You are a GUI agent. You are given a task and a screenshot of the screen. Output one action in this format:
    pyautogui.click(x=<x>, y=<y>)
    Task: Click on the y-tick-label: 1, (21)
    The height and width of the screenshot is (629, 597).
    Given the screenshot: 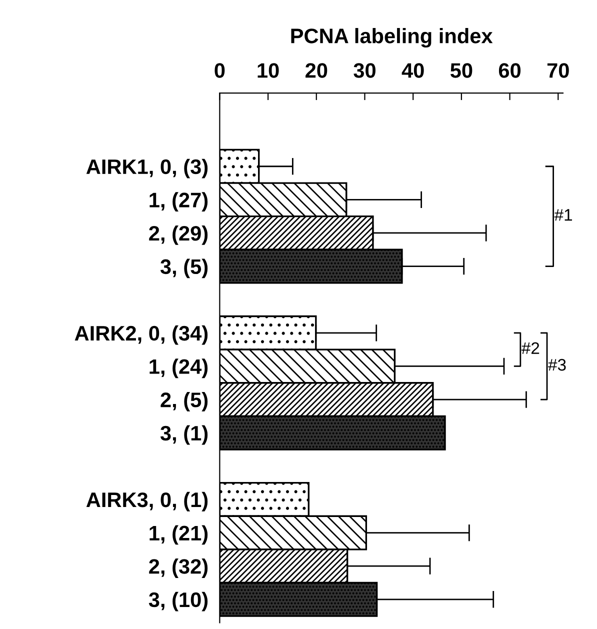 What is the action you would take?
    pyautogui.click(x=179, y=535)
    